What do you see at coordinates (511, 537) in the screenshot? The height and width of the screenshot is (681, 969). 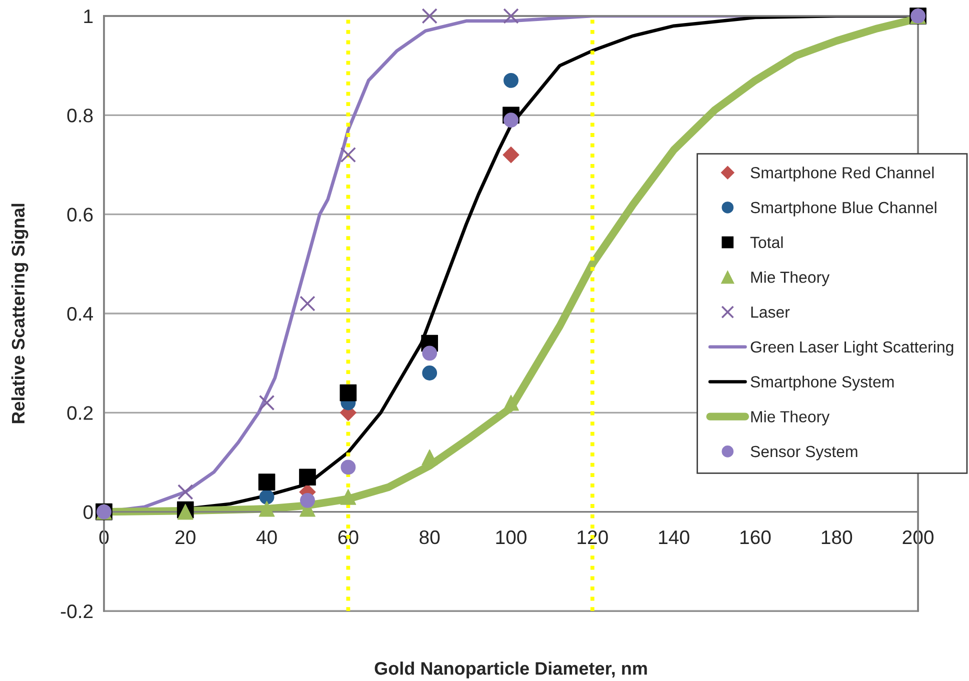 I see `x-tick-label: 100` at bounding box center [511, 537].